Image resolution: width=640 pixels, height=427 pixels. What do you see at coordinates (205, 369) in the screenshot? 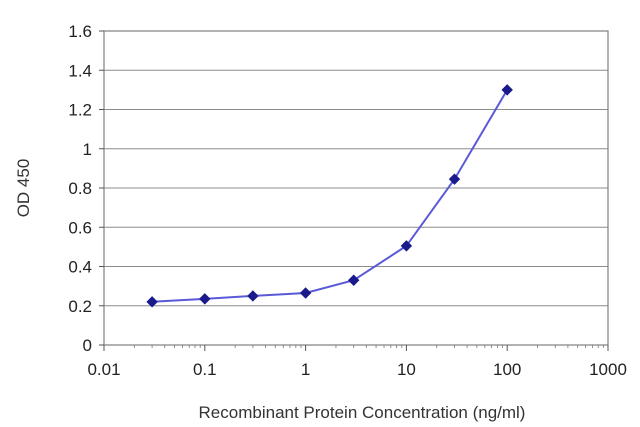
I see `x-tick-label: 0.1` at bounding box center [205, 369].